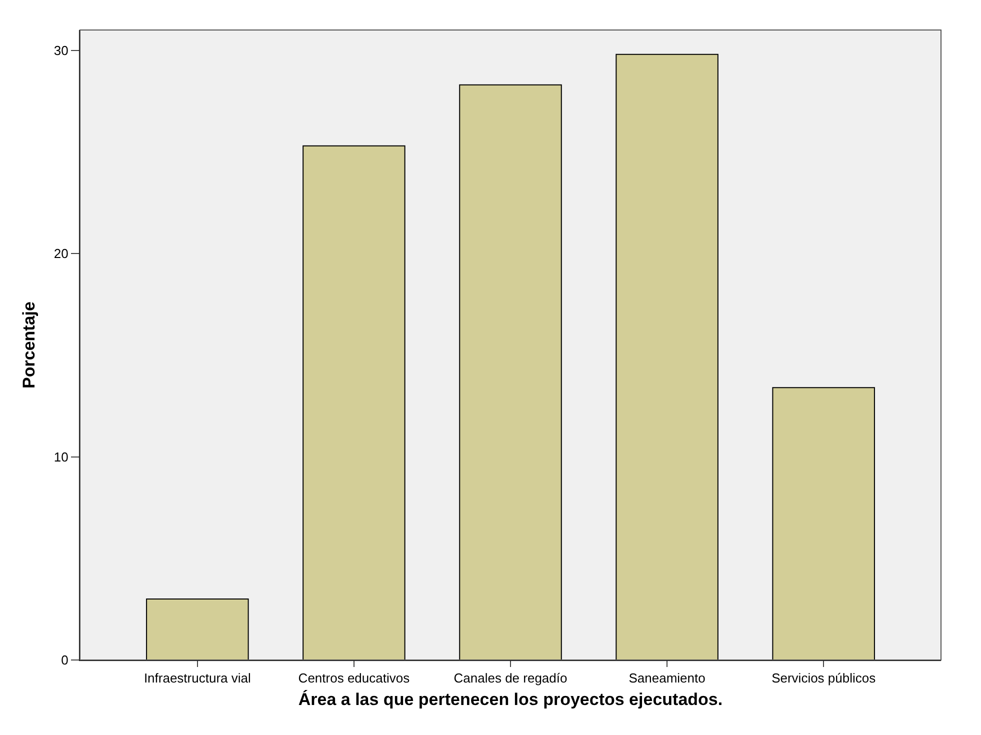  What do you see at coordinates (511, 678) in the screenshot?
I see `x-tick-label: Canales de regadío` at bounding box center [511, 678].